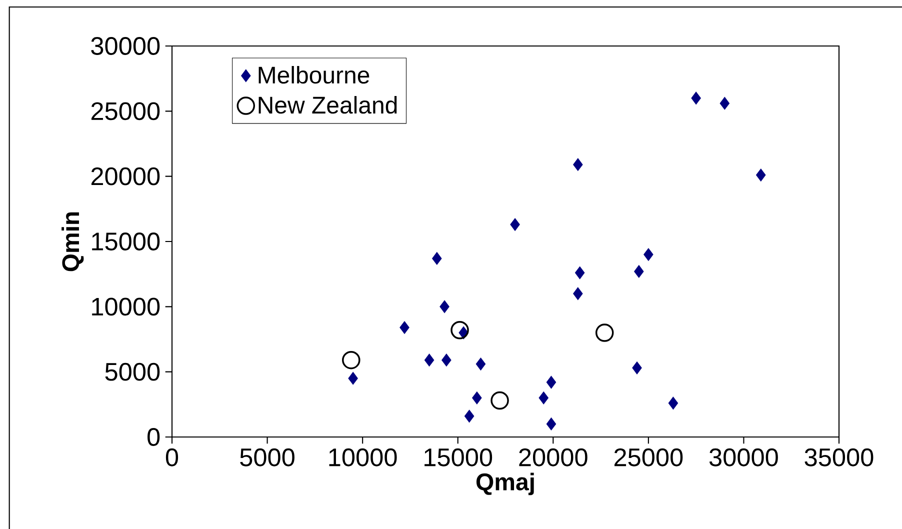 This screenshot has width=902, height=529. Describe the element at coordinates (743, 457) in the screenshot. I see `x-tick-label: 30000` at that location.